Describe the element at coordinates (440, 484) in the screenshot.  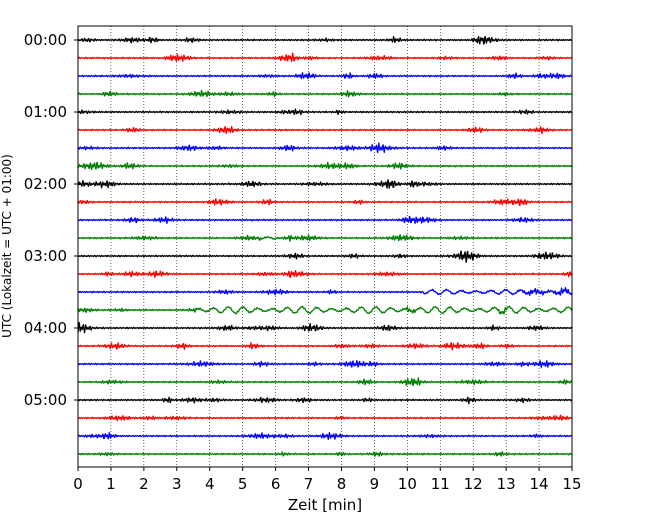
I see `x-tick-label: 11` at that location.